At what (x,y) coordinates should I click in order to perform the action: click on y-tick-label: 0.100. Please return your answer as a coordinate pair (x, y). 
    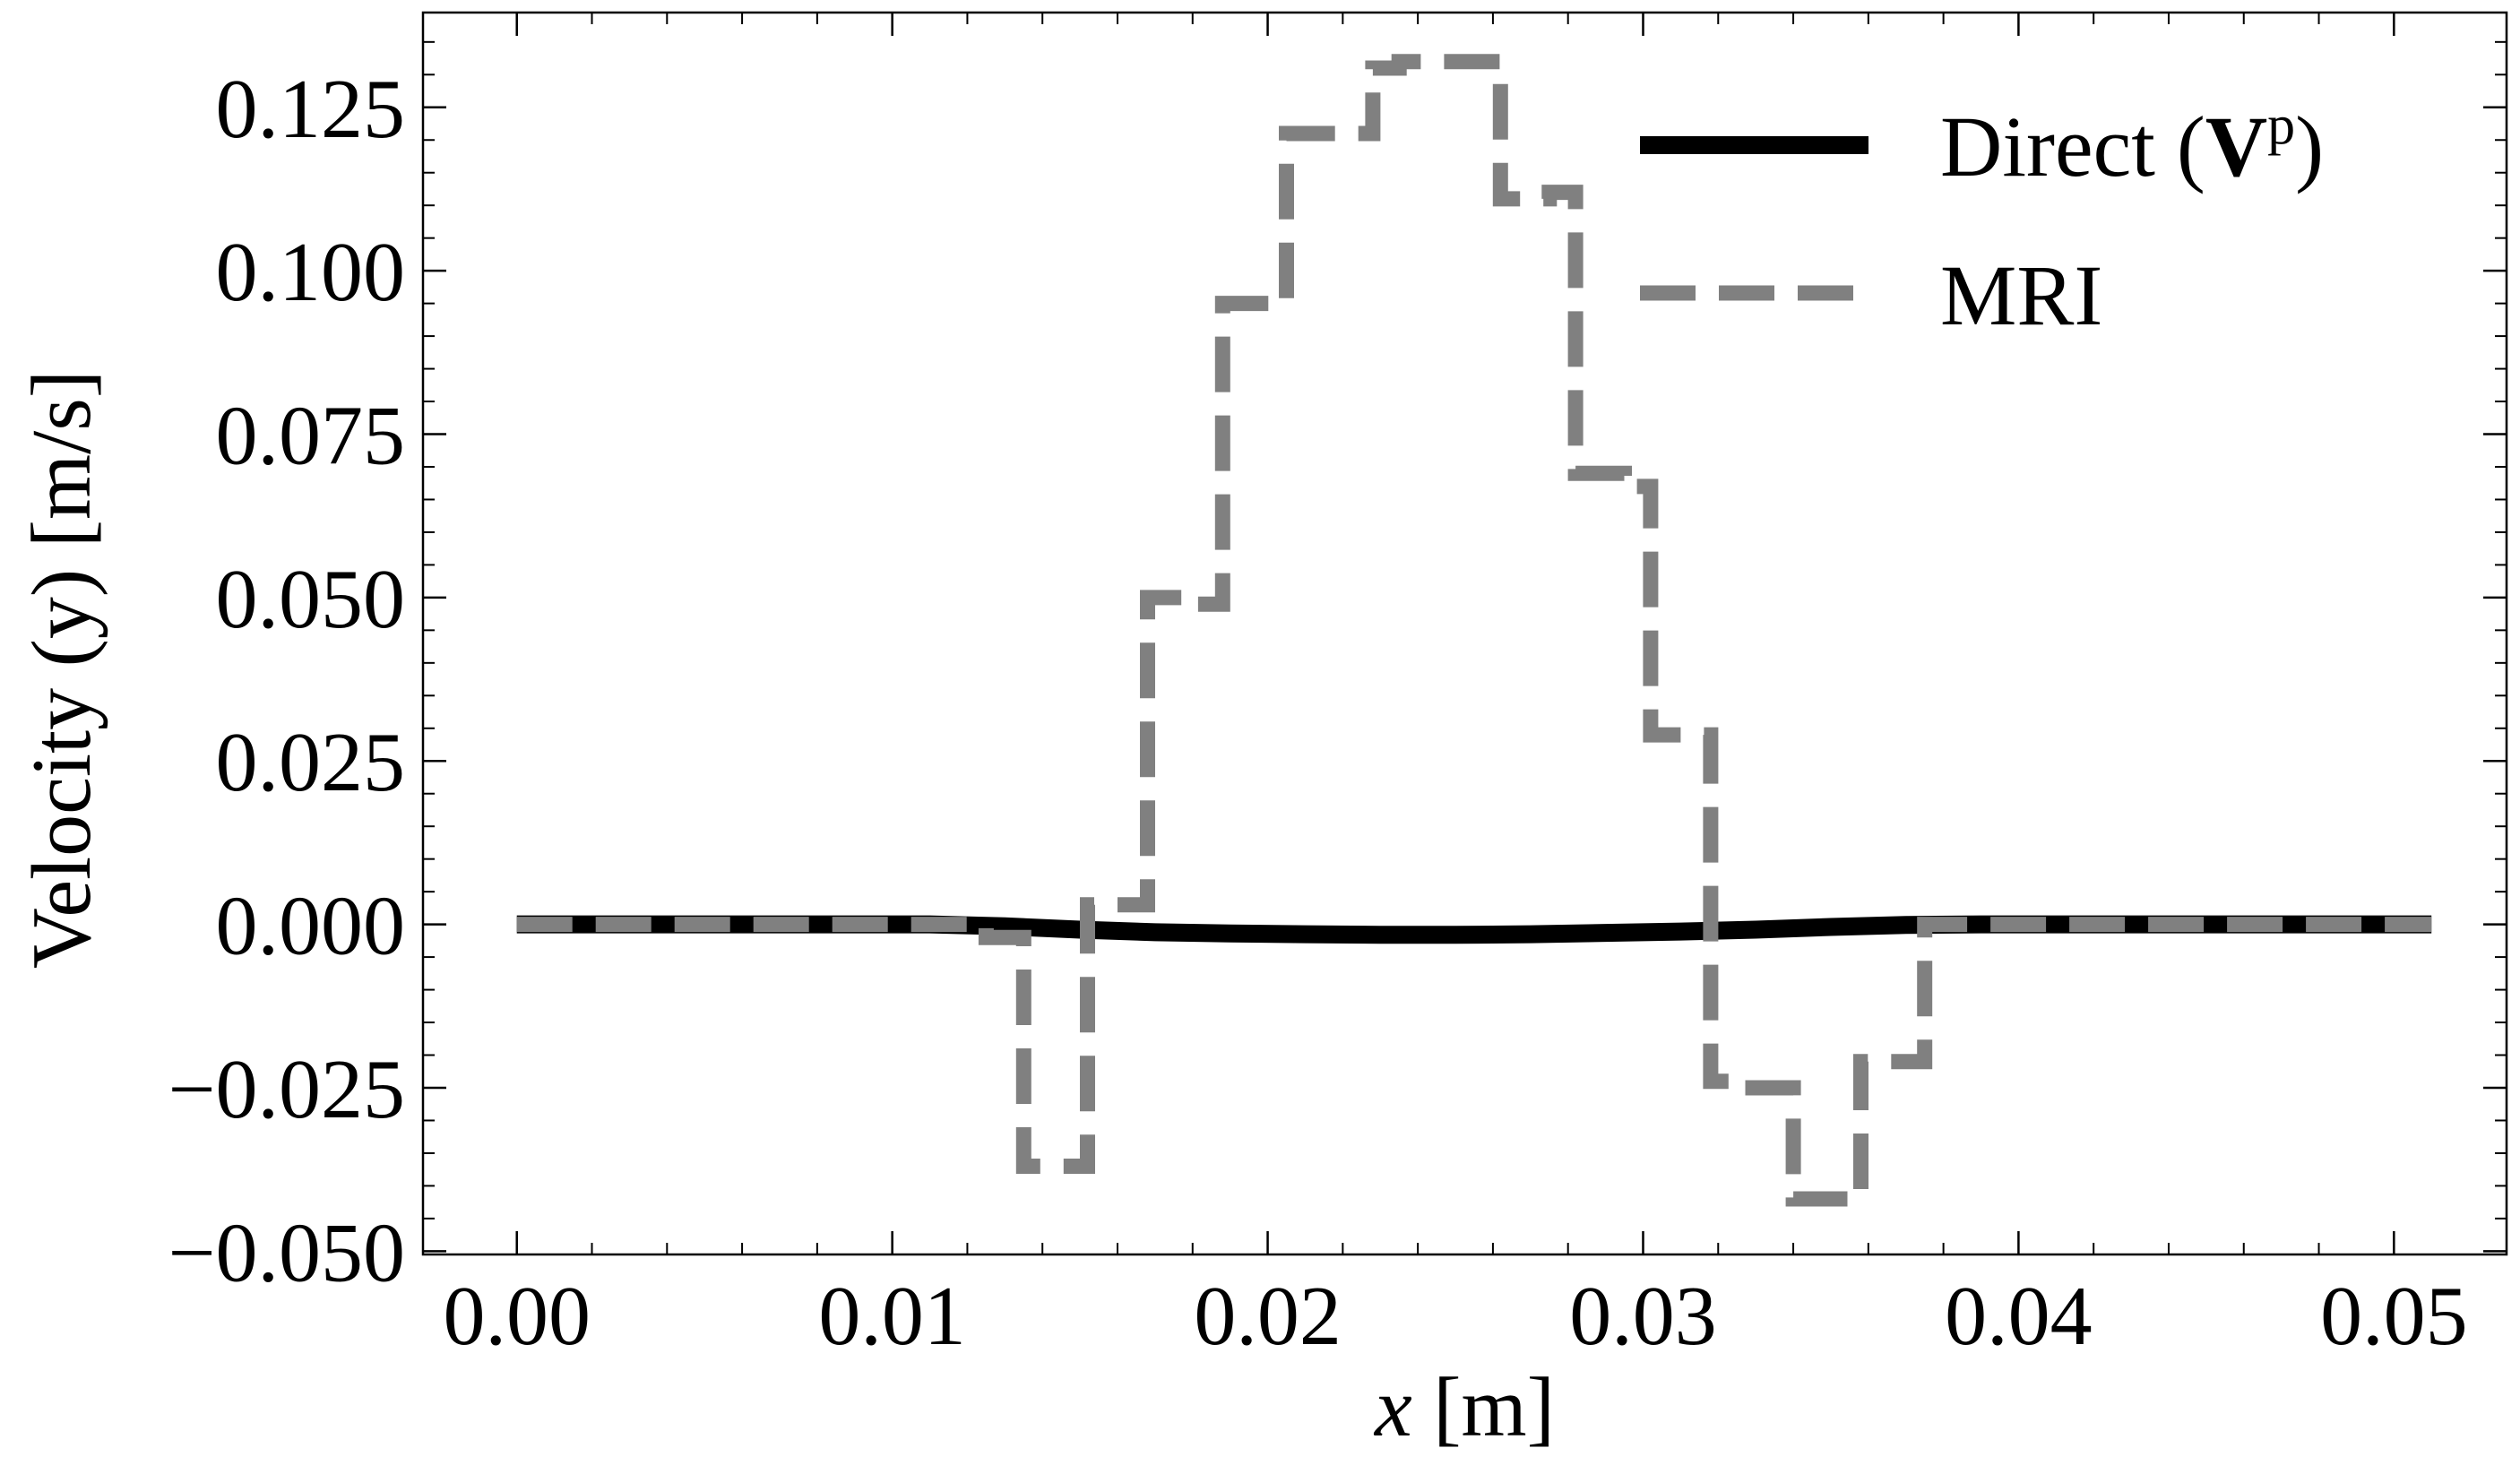
    Looking at the image, I should click on (311, 273).